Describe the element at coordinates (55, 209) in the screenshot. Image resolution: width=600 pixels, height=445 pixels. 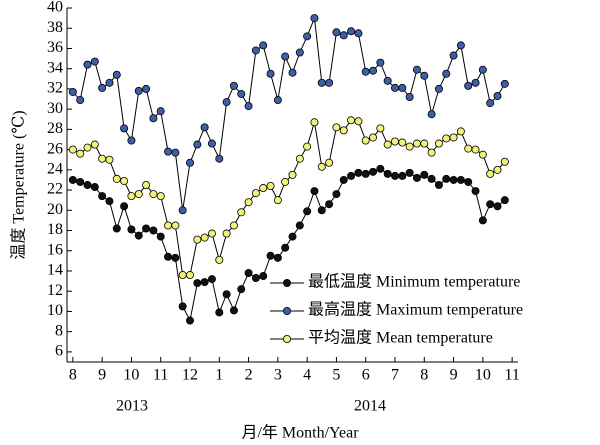
I see `y-tick-label: 20` at that location.